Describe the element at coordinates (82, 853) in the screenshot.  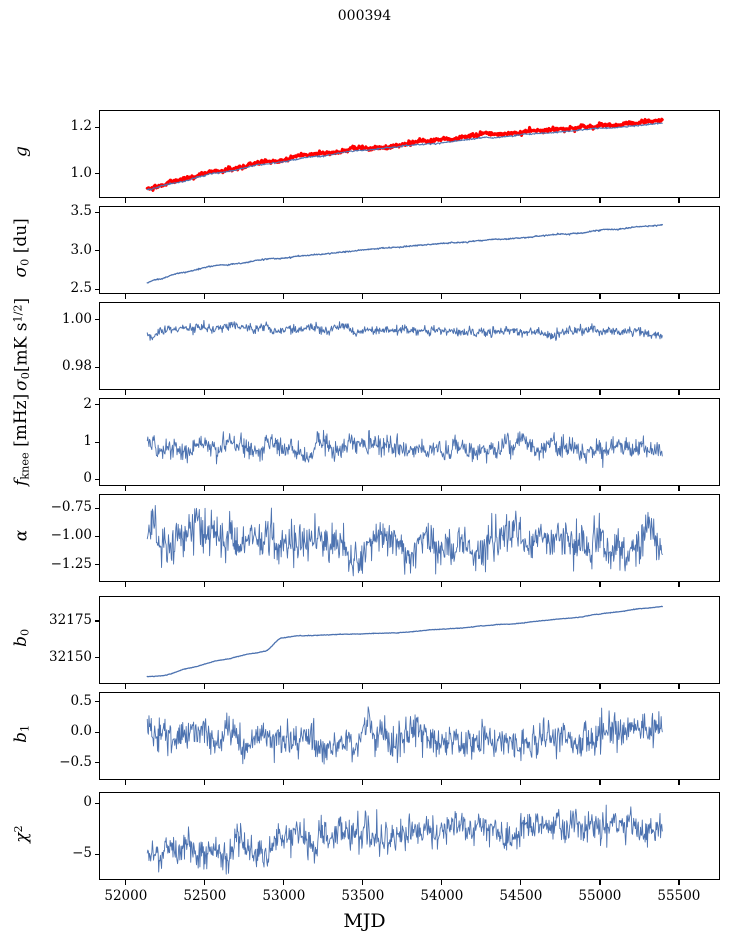
I see `y-tick-label: −5` at that location.